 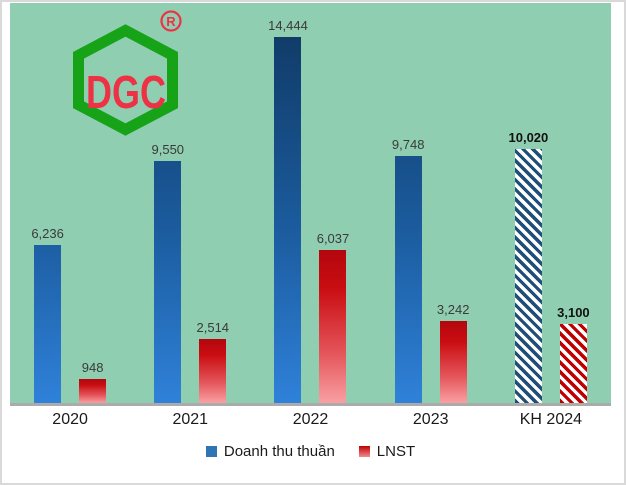 I want to click on bar-wrap: 3,242, so click(x=453, y=352).